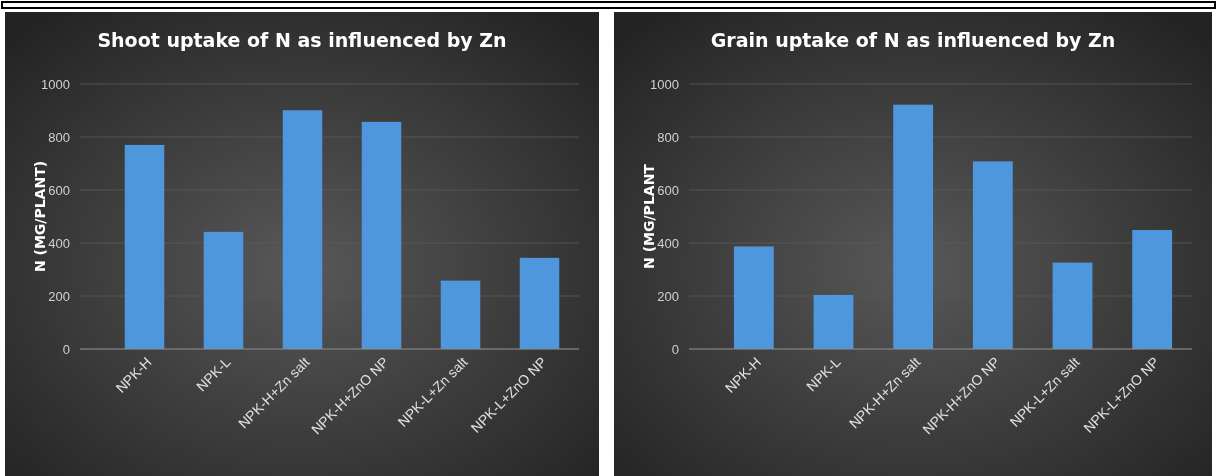  I want to click on y-axis-title: N (MG/PLANT), so click(40, 216).